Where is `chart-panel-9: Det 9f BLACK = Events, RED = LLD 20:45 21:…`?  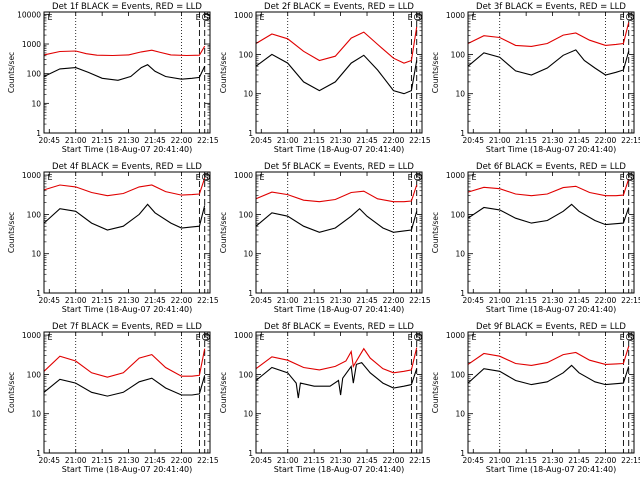
chart-panel-9: Det 9f BLACK = Events, RED = LLD 20:45 21:… is located at coordinates (535, 398).